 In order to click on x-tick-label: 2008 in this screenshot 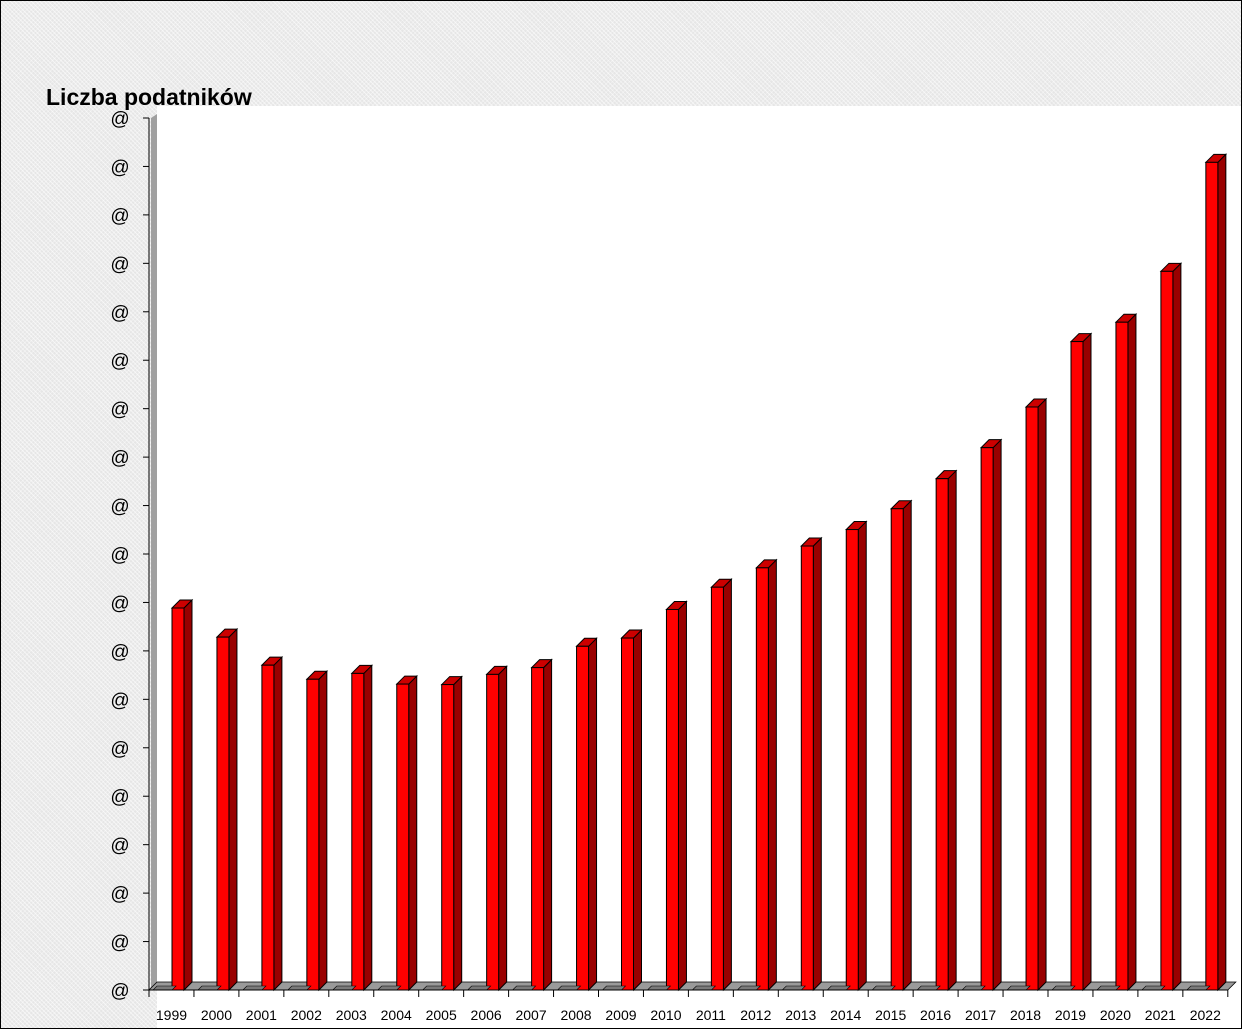, I will do `click(575, 1015)`.